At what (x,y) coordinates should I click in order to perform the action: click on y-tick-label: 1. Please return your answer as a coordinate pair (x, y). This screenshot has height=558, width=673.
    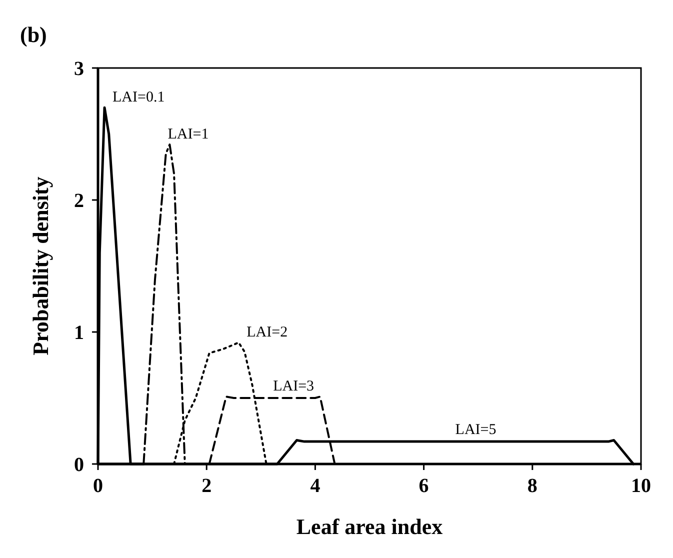
    Looking at the image, I should click on (79, 333).